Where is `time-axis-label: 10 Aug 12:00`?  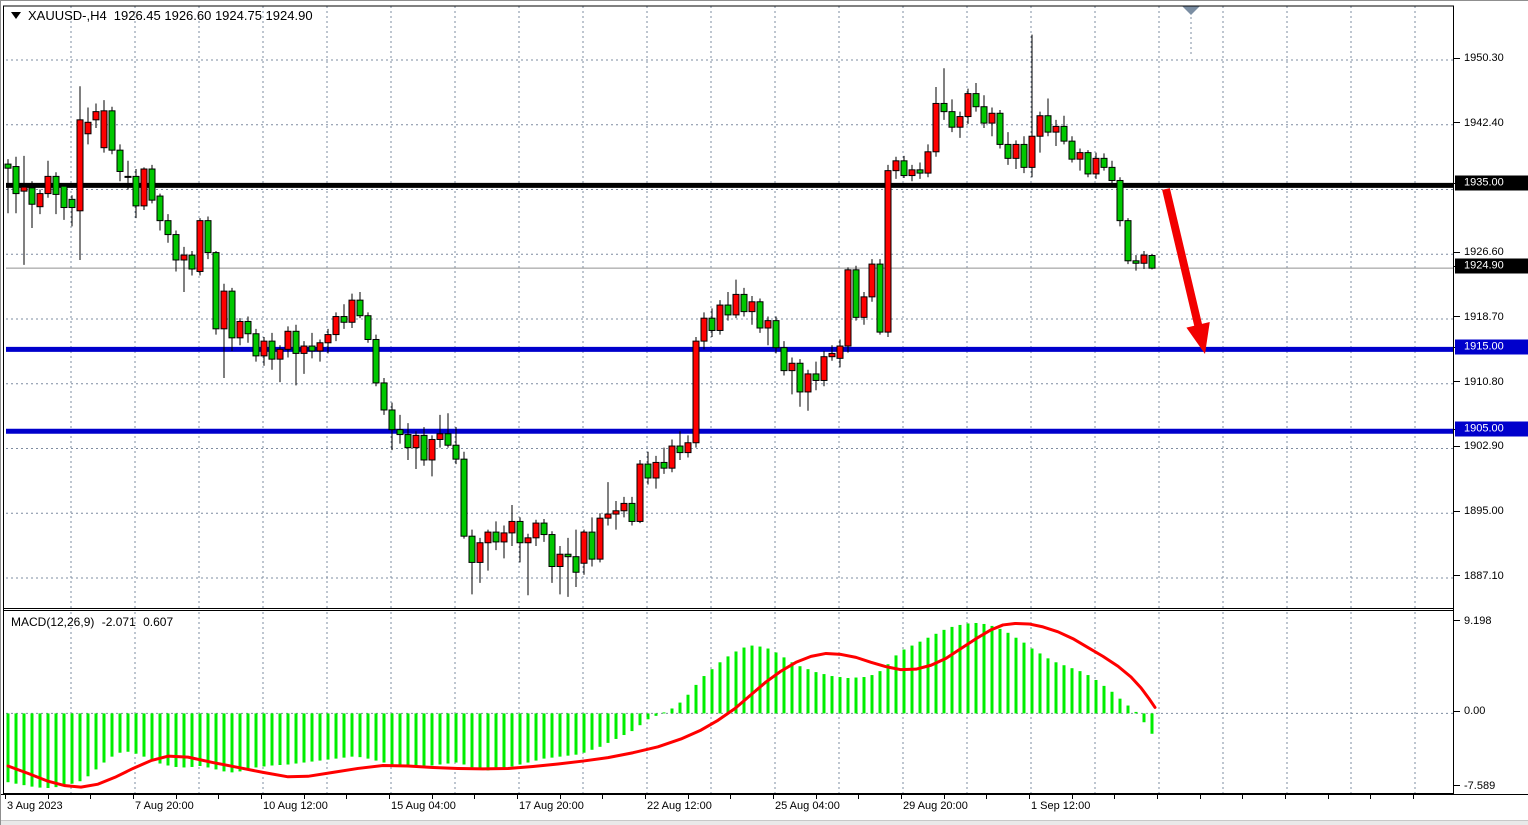 time-axis-label: 10 Aug 12:00 is located at coordinates (295, 806).